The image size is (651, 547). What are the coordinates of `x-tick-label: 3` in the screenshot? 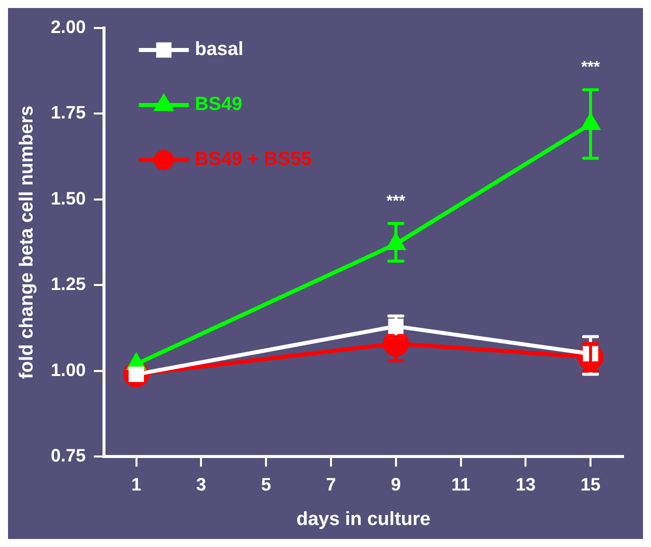 It's located at (201, 484).